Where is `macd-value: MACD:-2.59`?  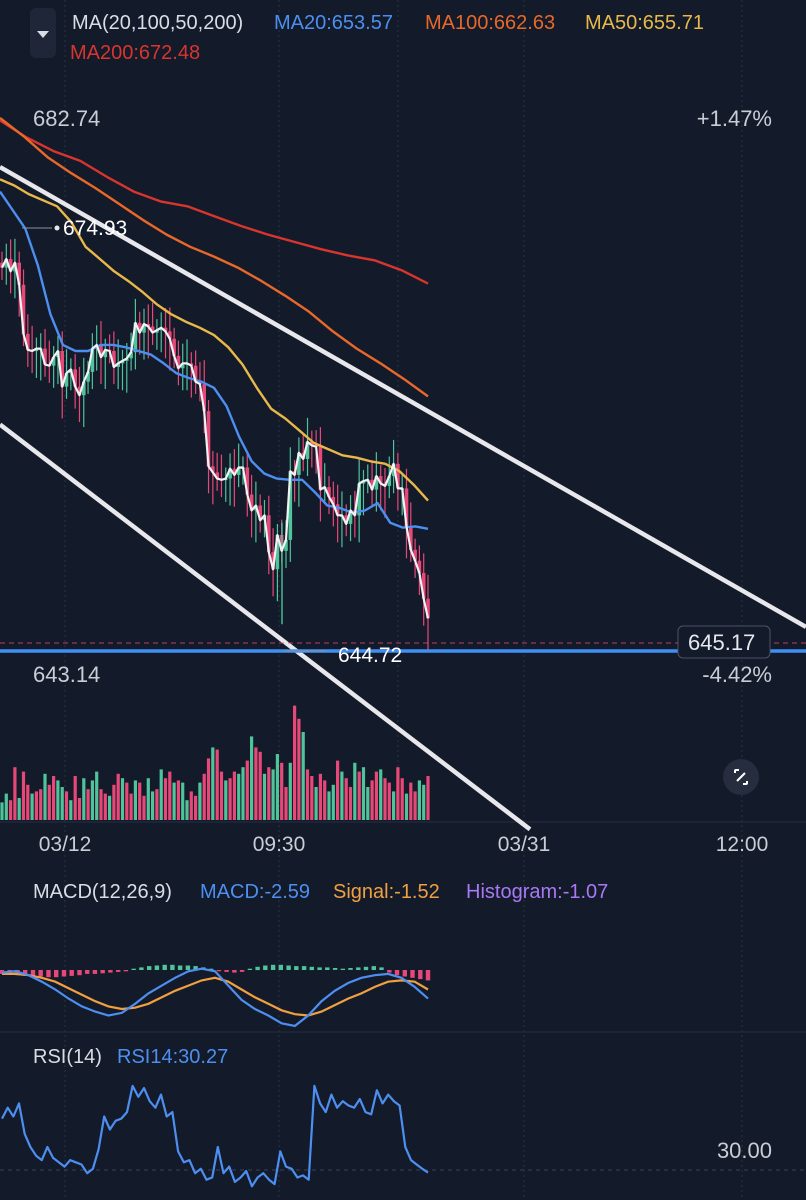
macd-value: MACD:-2.59 is located at coordinates (255, 892).